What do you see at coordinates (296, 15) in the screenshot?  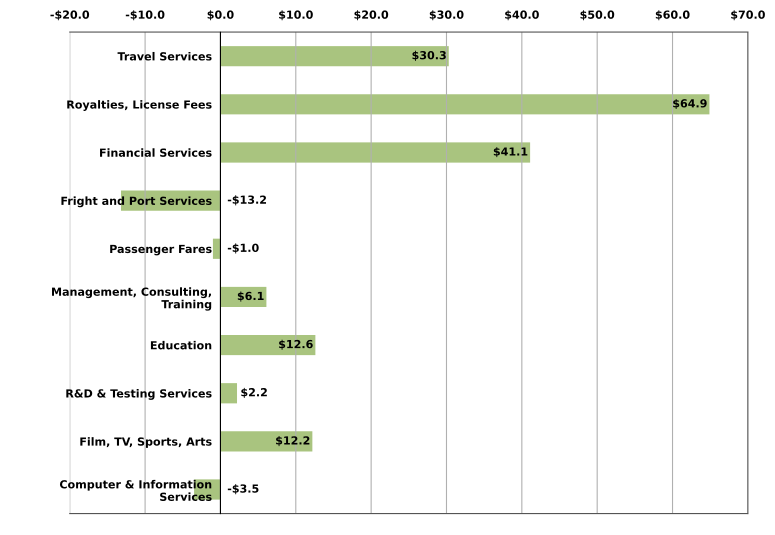 I see `x-tick-label: $10.0` at bounding box center [296, 15].